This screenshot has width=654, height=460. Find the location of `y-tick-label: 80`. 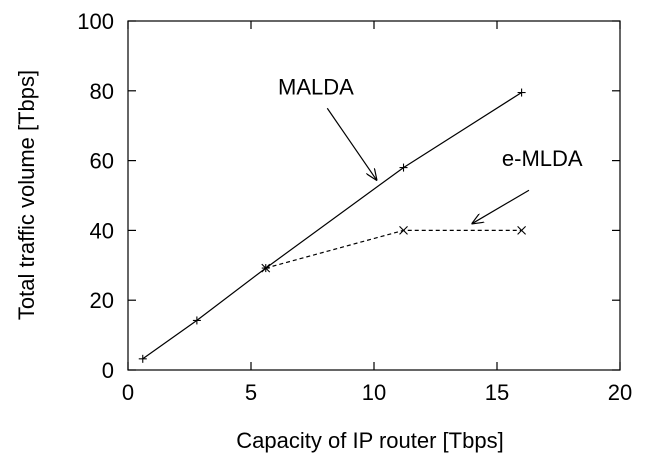

y-tick-label: 80 is located at coordinates (102, 91).